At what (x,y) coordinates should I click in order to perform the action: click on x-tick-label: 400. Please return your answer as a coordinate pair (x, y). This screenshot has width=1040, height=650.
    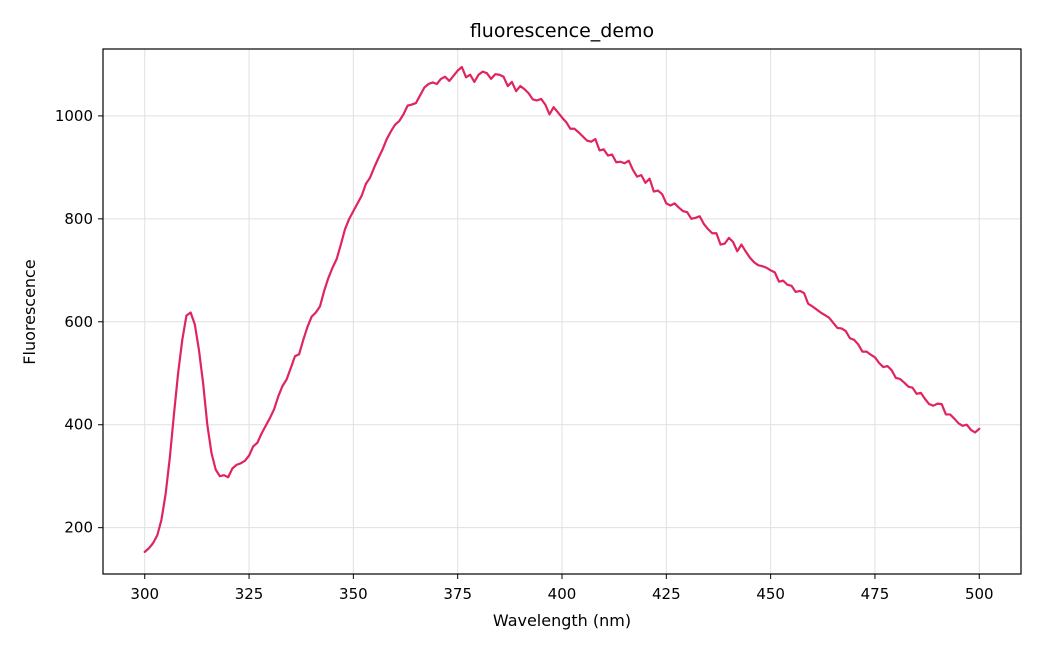
    Looking at the image, I should click on (562, 594).